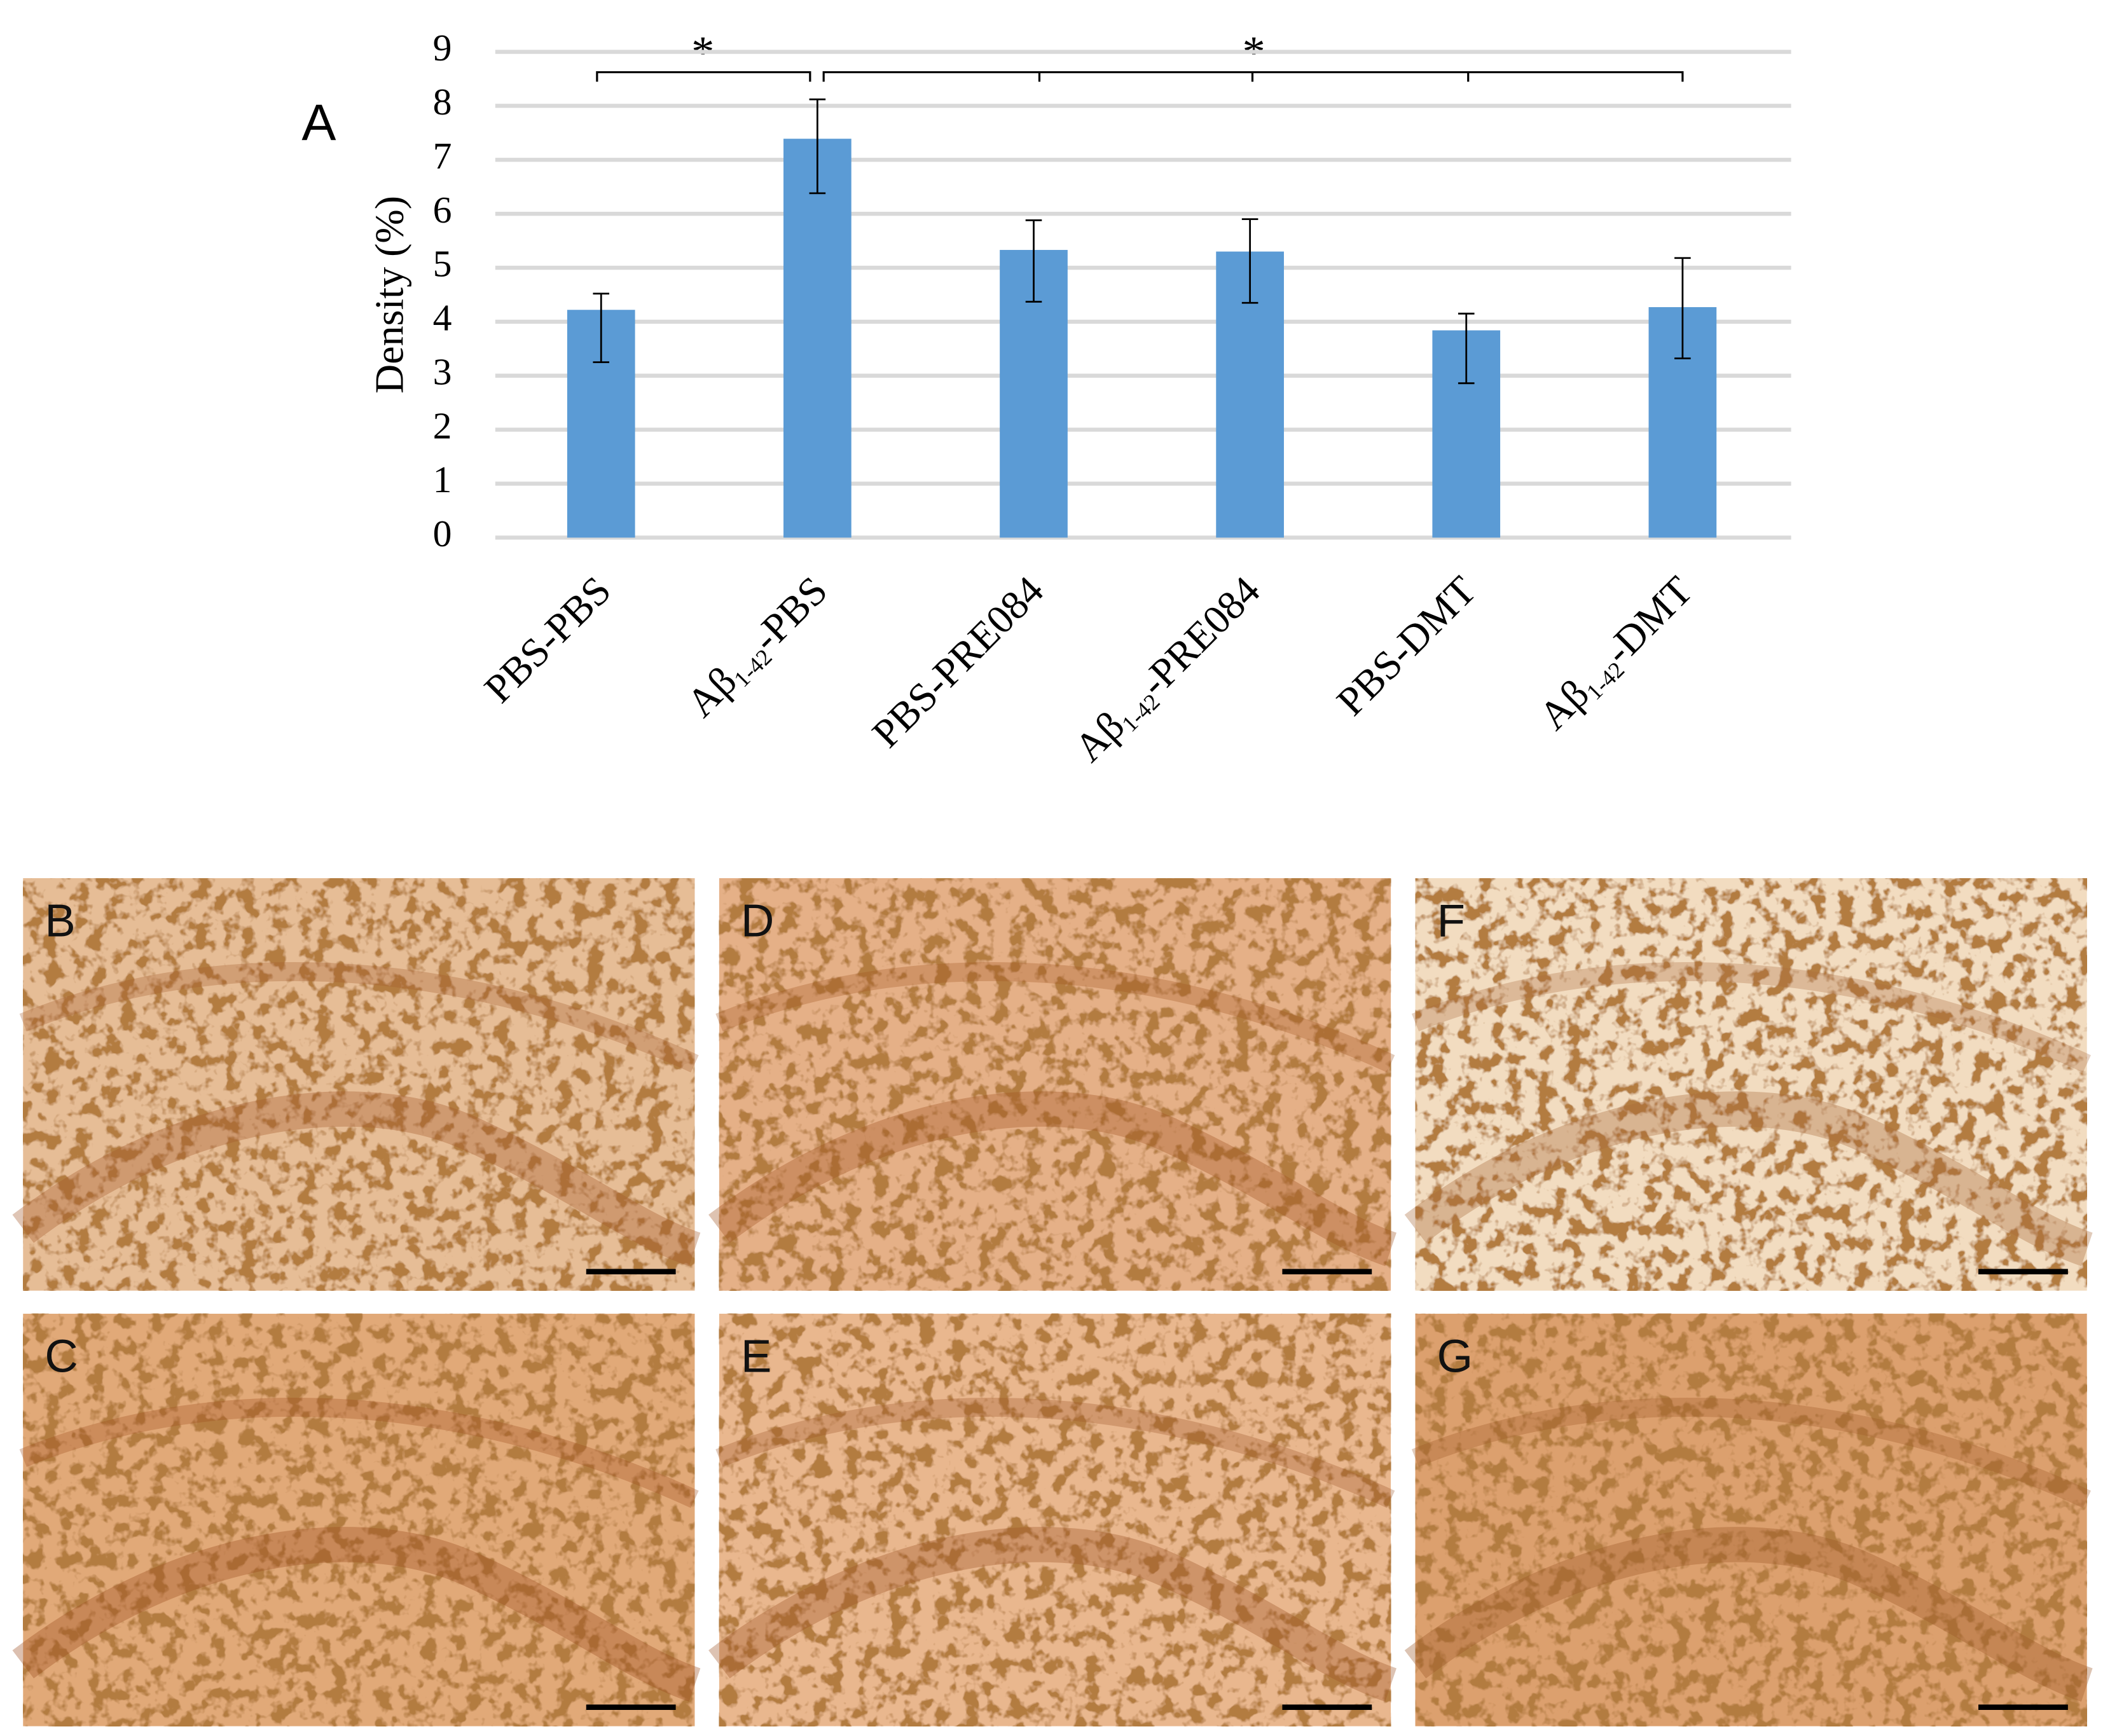  Describe the element at coordinates (1406, 645) in the screenshot. I see `x-tick-label: PBS-DMT` at that location.